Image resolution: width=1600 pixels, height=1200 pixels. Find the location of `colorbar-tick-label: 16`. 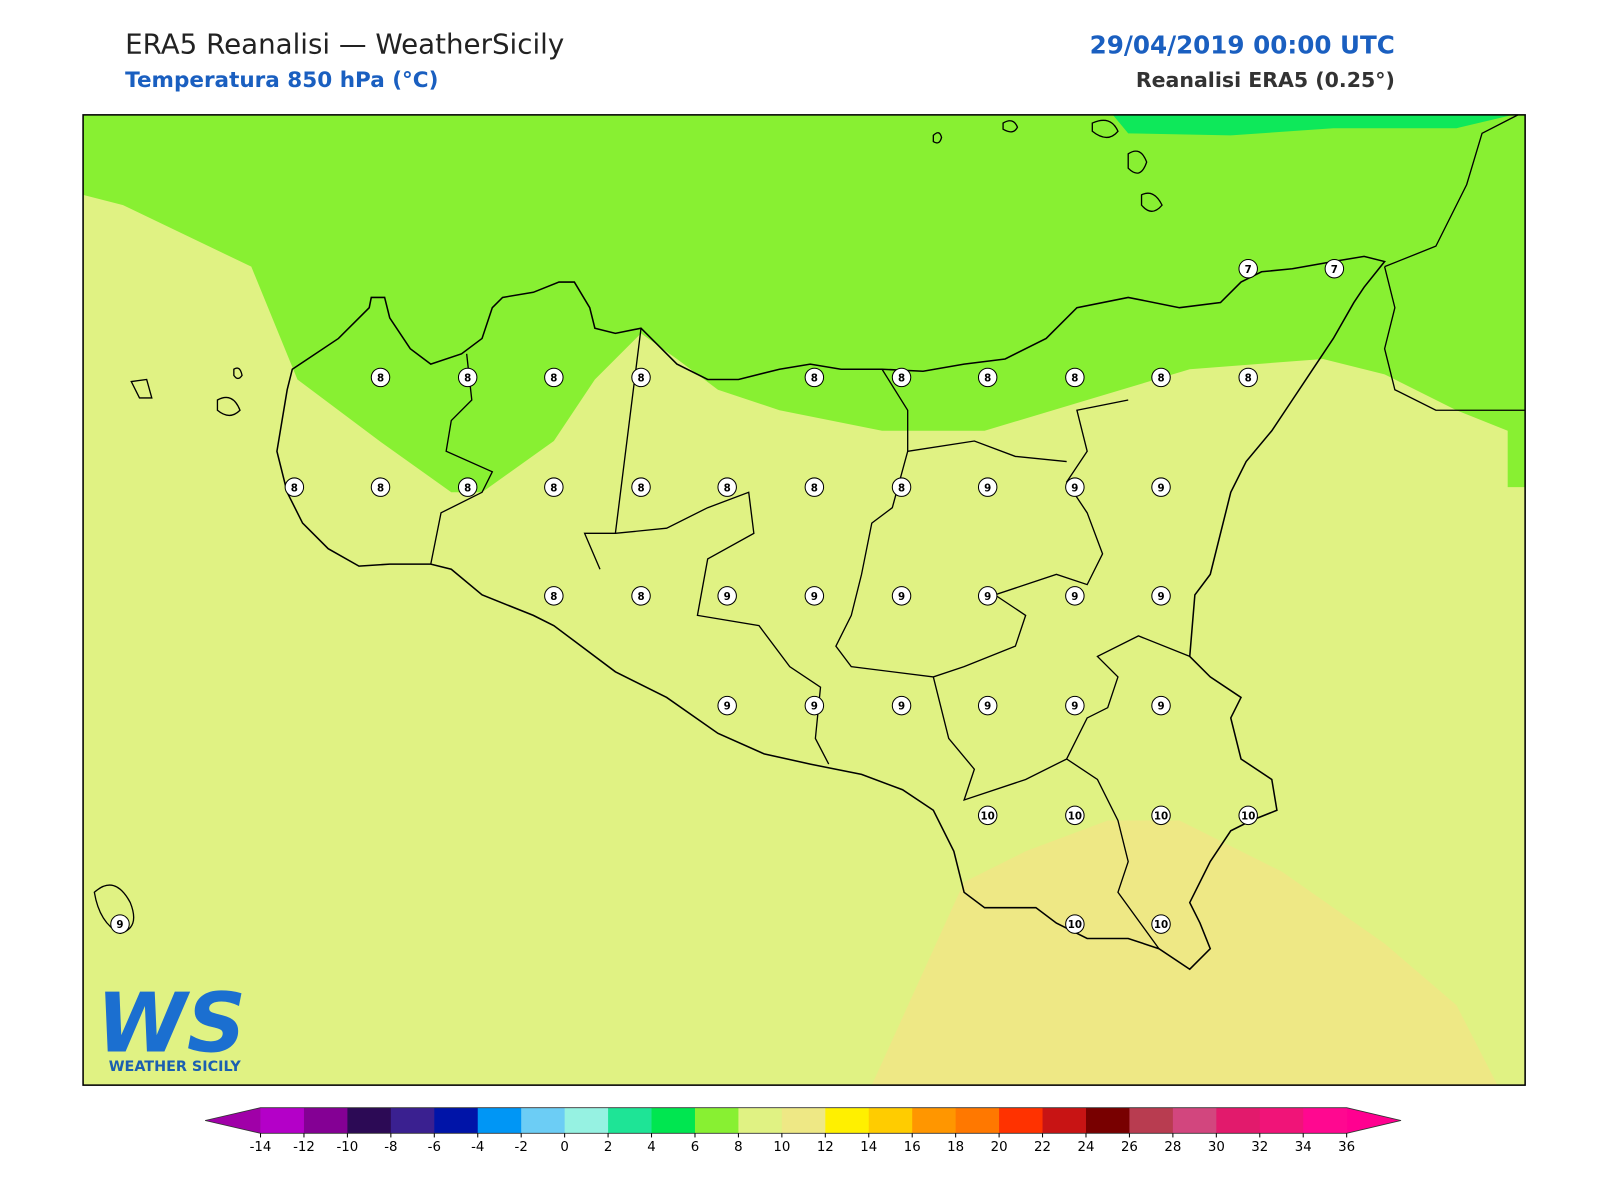

colorbar-tick-label: 16 is located at coordinates (912, 1147).